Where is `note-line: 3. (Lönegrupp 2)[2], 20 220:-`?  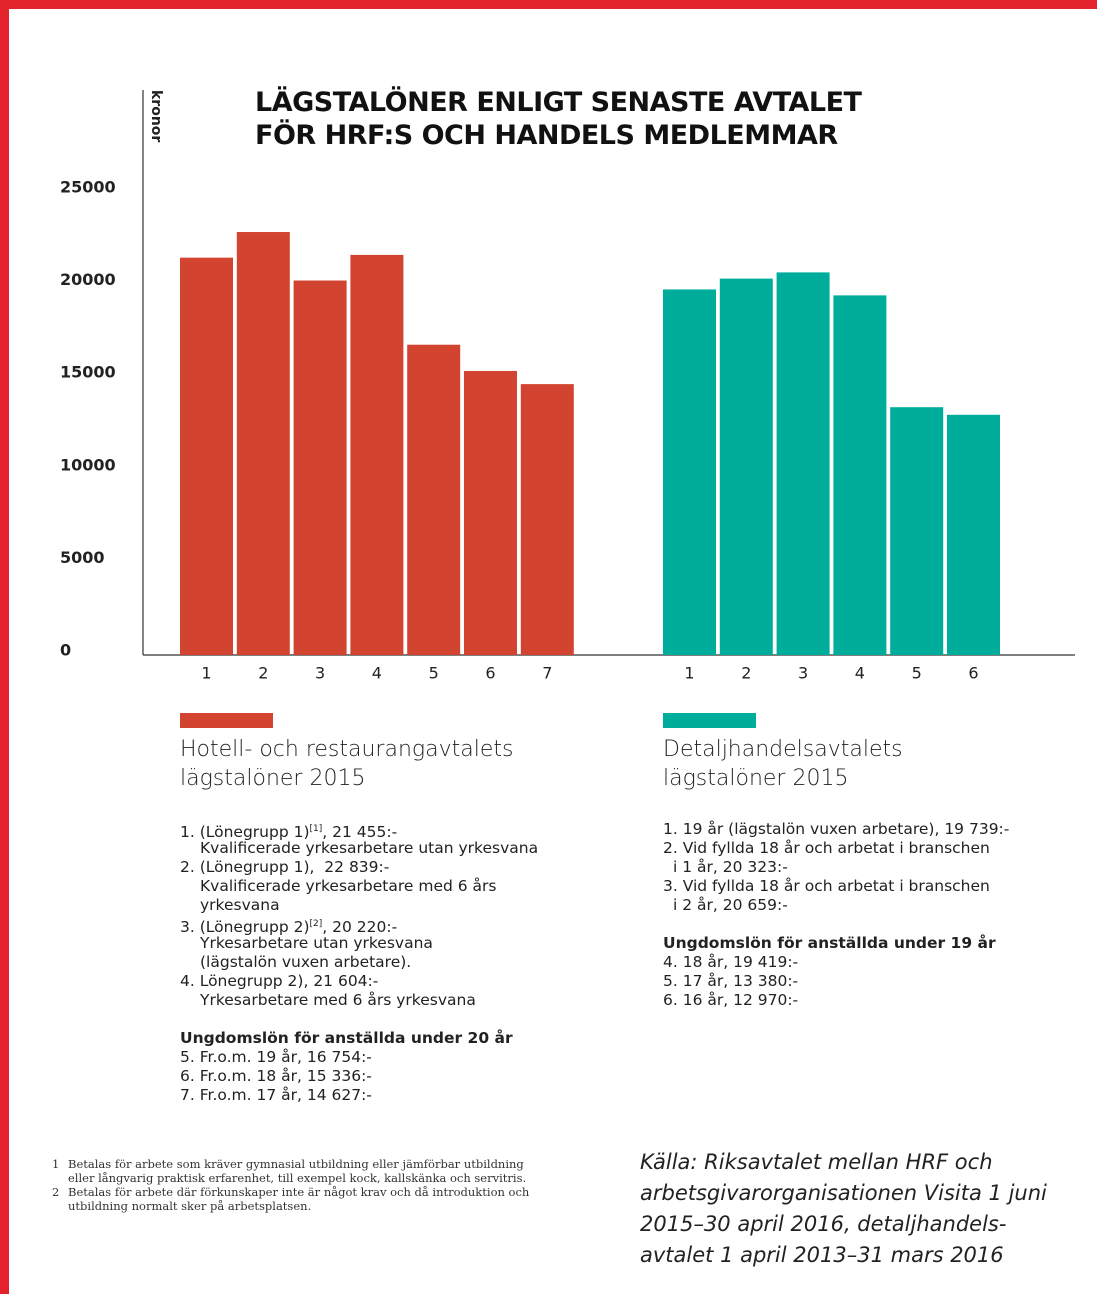 note-line: 3. (Lönegrupp 2)[2], 20 220:- is located at coordinates (288, 926).